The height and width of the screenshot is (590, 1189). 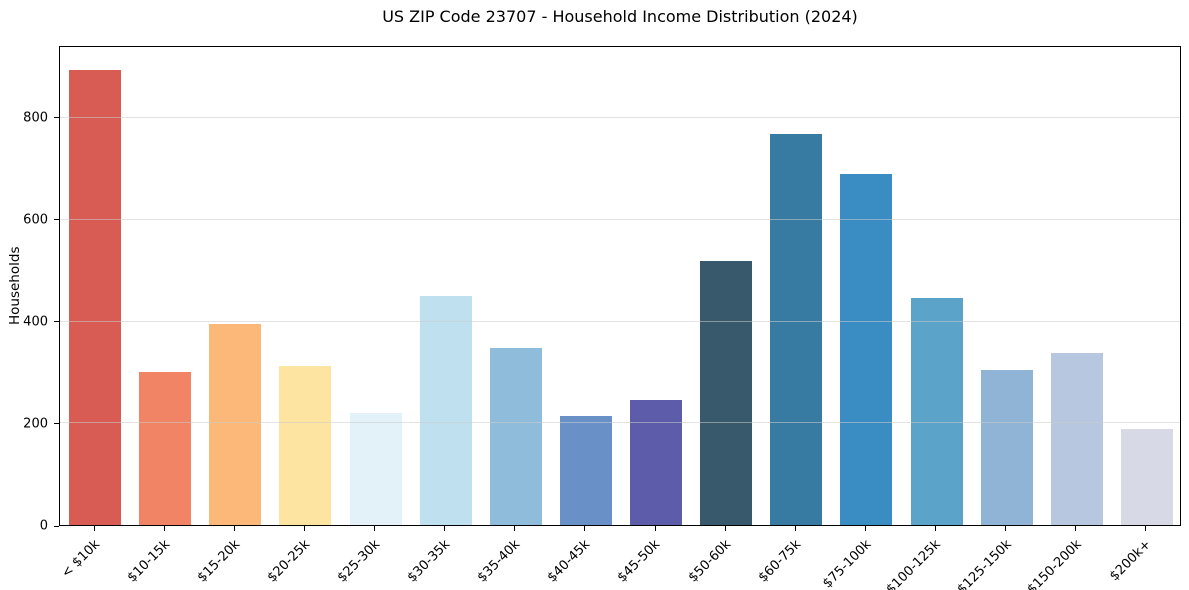 What do you see at coordinates (1054, 563) in the screenshot?
I see `x-tick-label: $150-200k` at bounding box center [1054, 563].